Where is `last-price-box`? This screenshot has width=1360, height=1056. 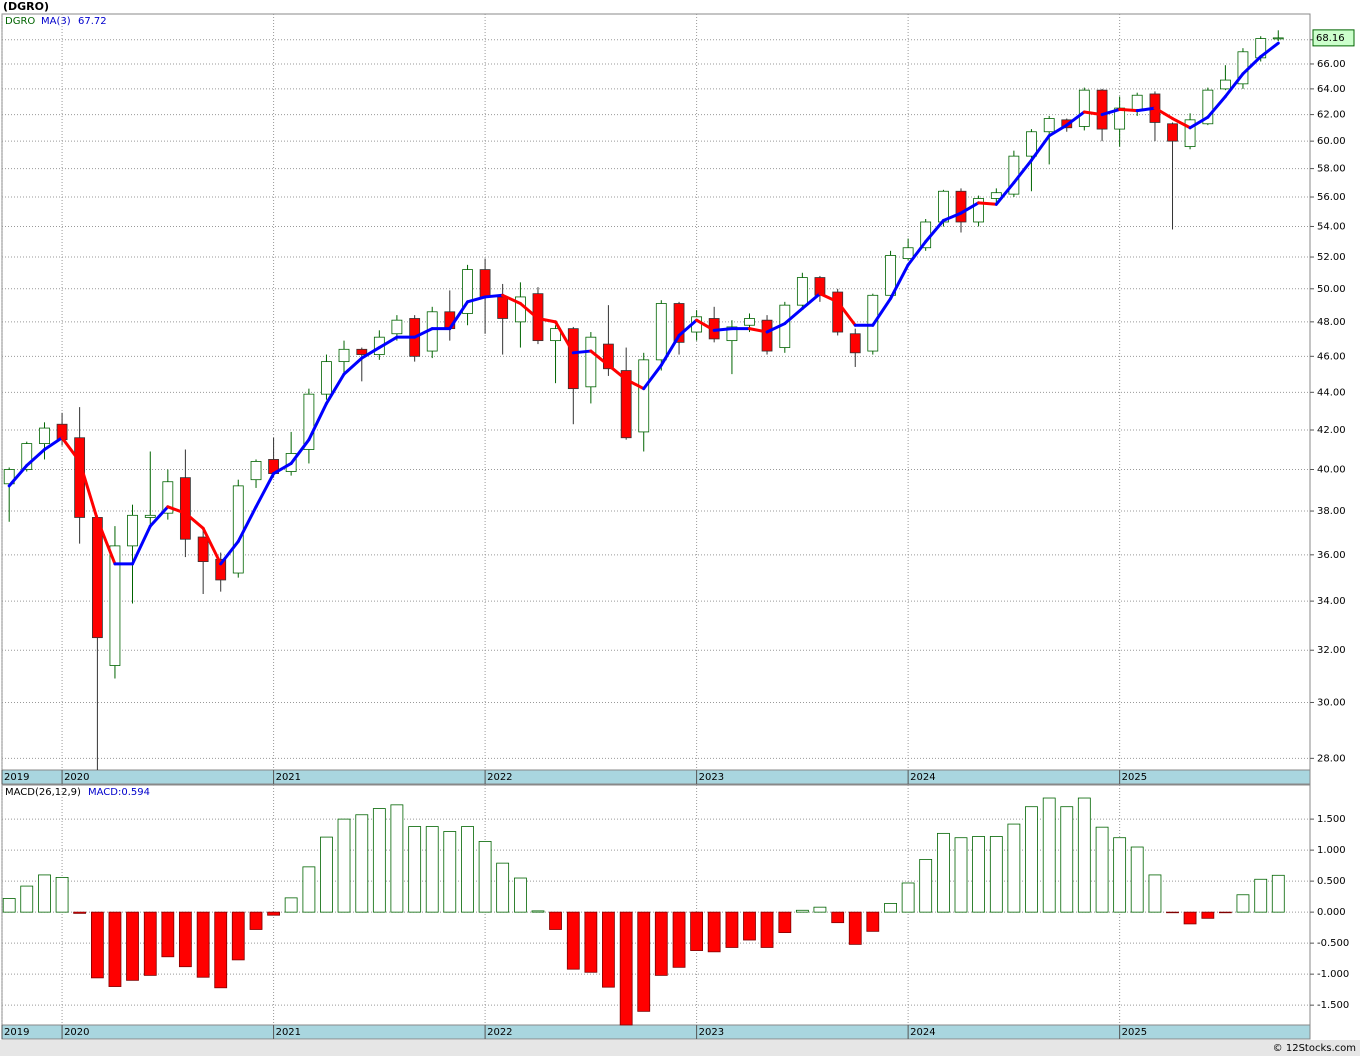 last-price-box is located at coordinates (1333, 38).